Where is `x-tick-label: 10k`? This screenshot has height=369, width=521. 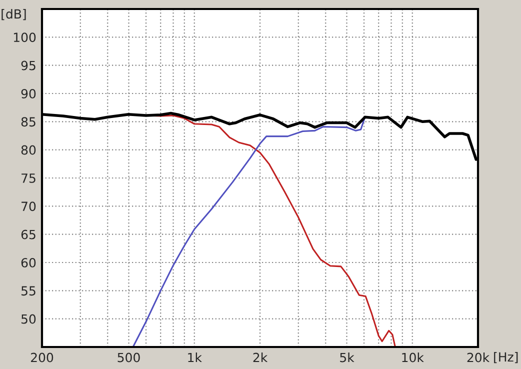 x-tick-label: 10k is located at coordinates (413, 357).